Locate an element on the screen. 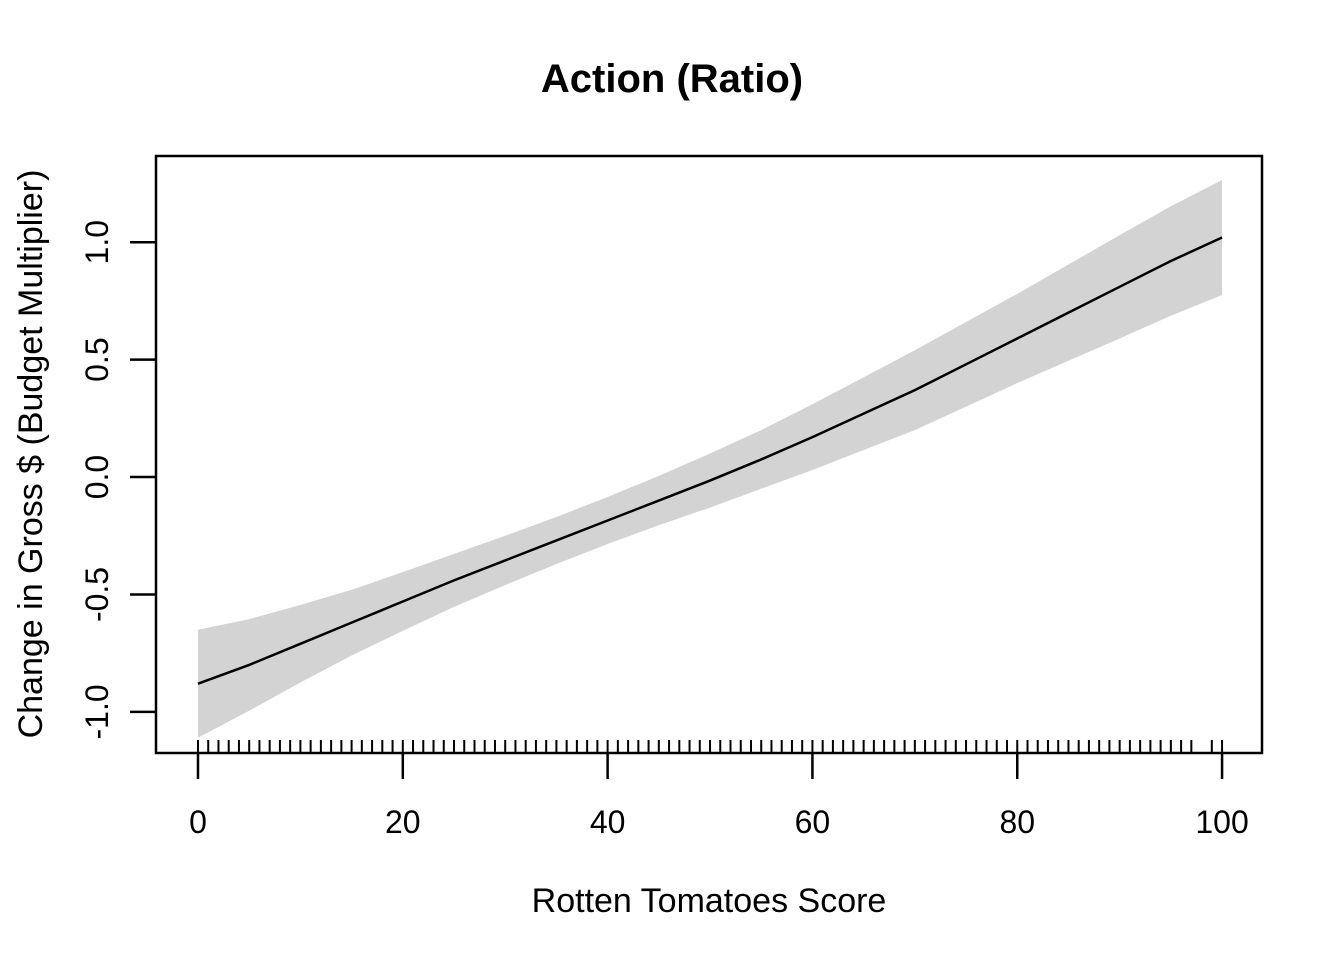  x-tick-label: 20 is located at coordinates (403, 822).